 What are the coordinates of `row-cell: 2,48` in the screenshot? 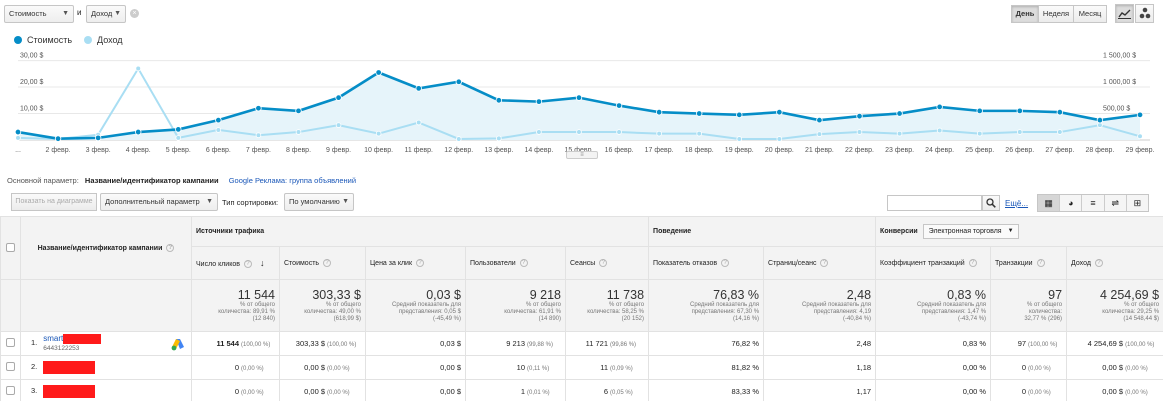 It's located at (820, 343).